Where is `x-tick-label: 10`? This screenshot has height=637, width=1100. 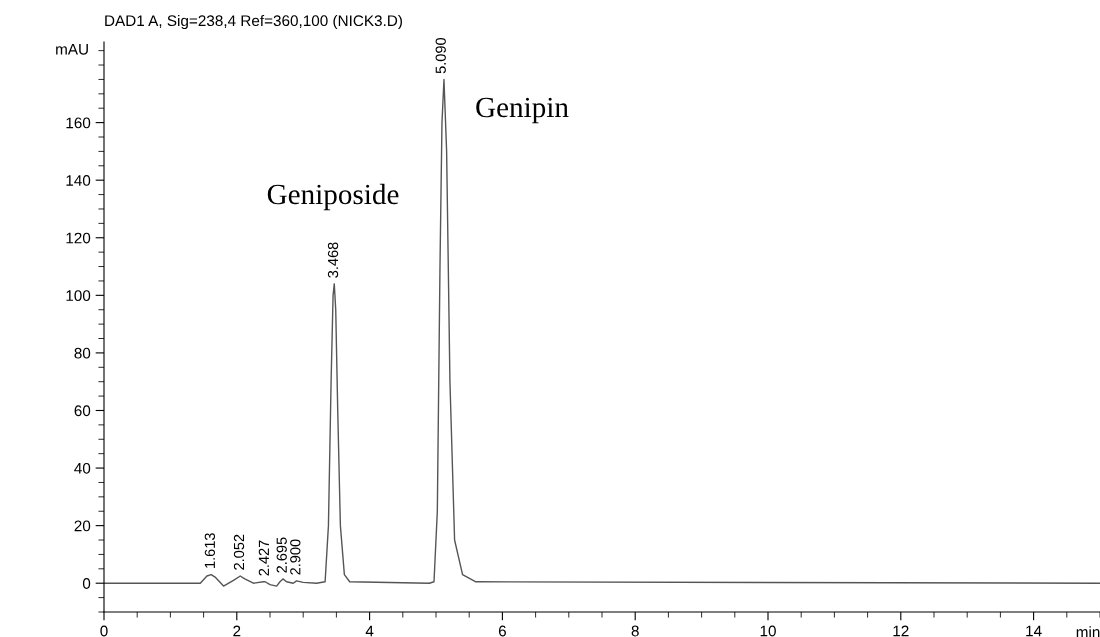 x-tick-label: 10 is located at coordinates (768, 631).